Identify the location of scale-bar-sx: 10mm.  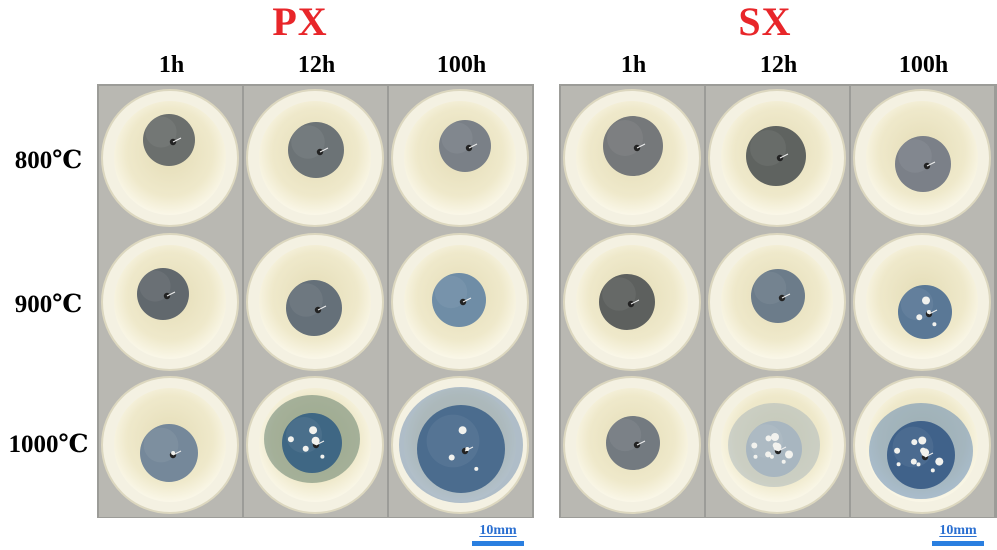
(958, 535).